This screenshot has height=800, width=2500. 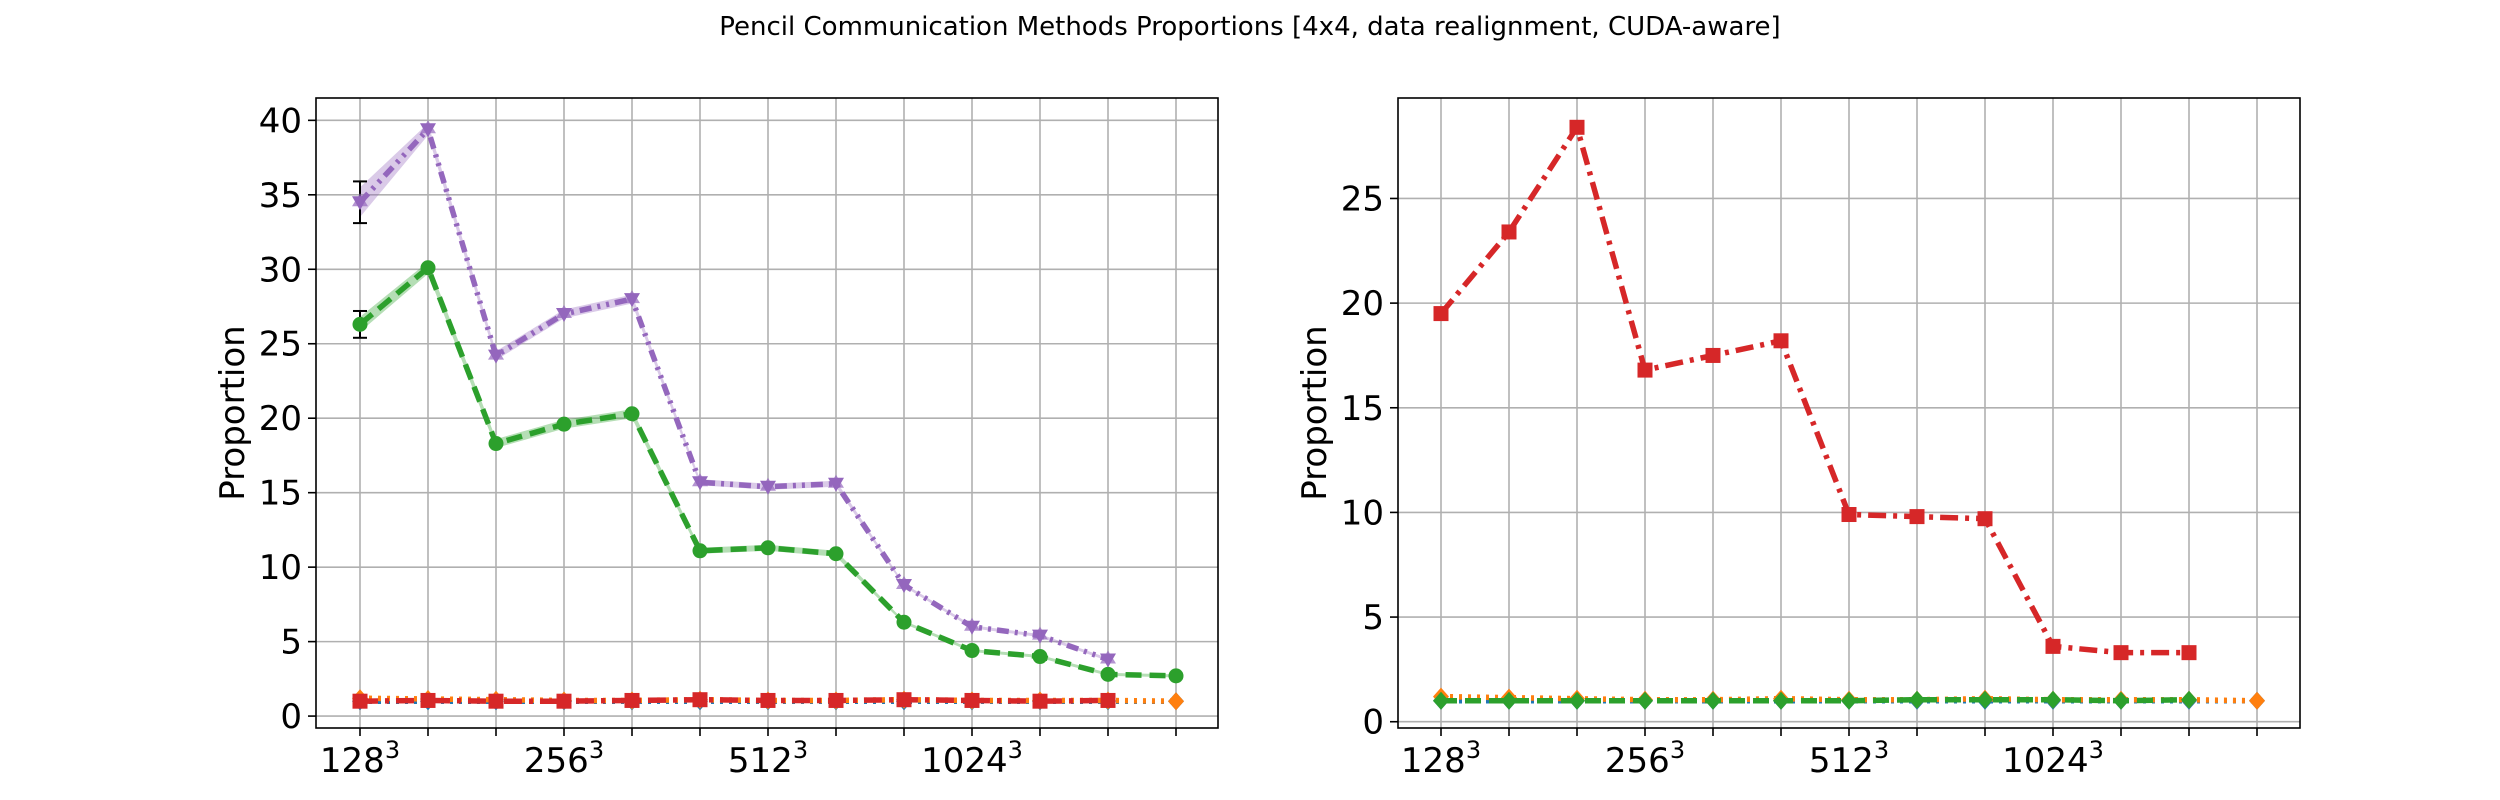 What do you see at coordinates (1362, 513) in the screenshot?
I see `y-tick-label: 10` at bounding box center [1362, 513].